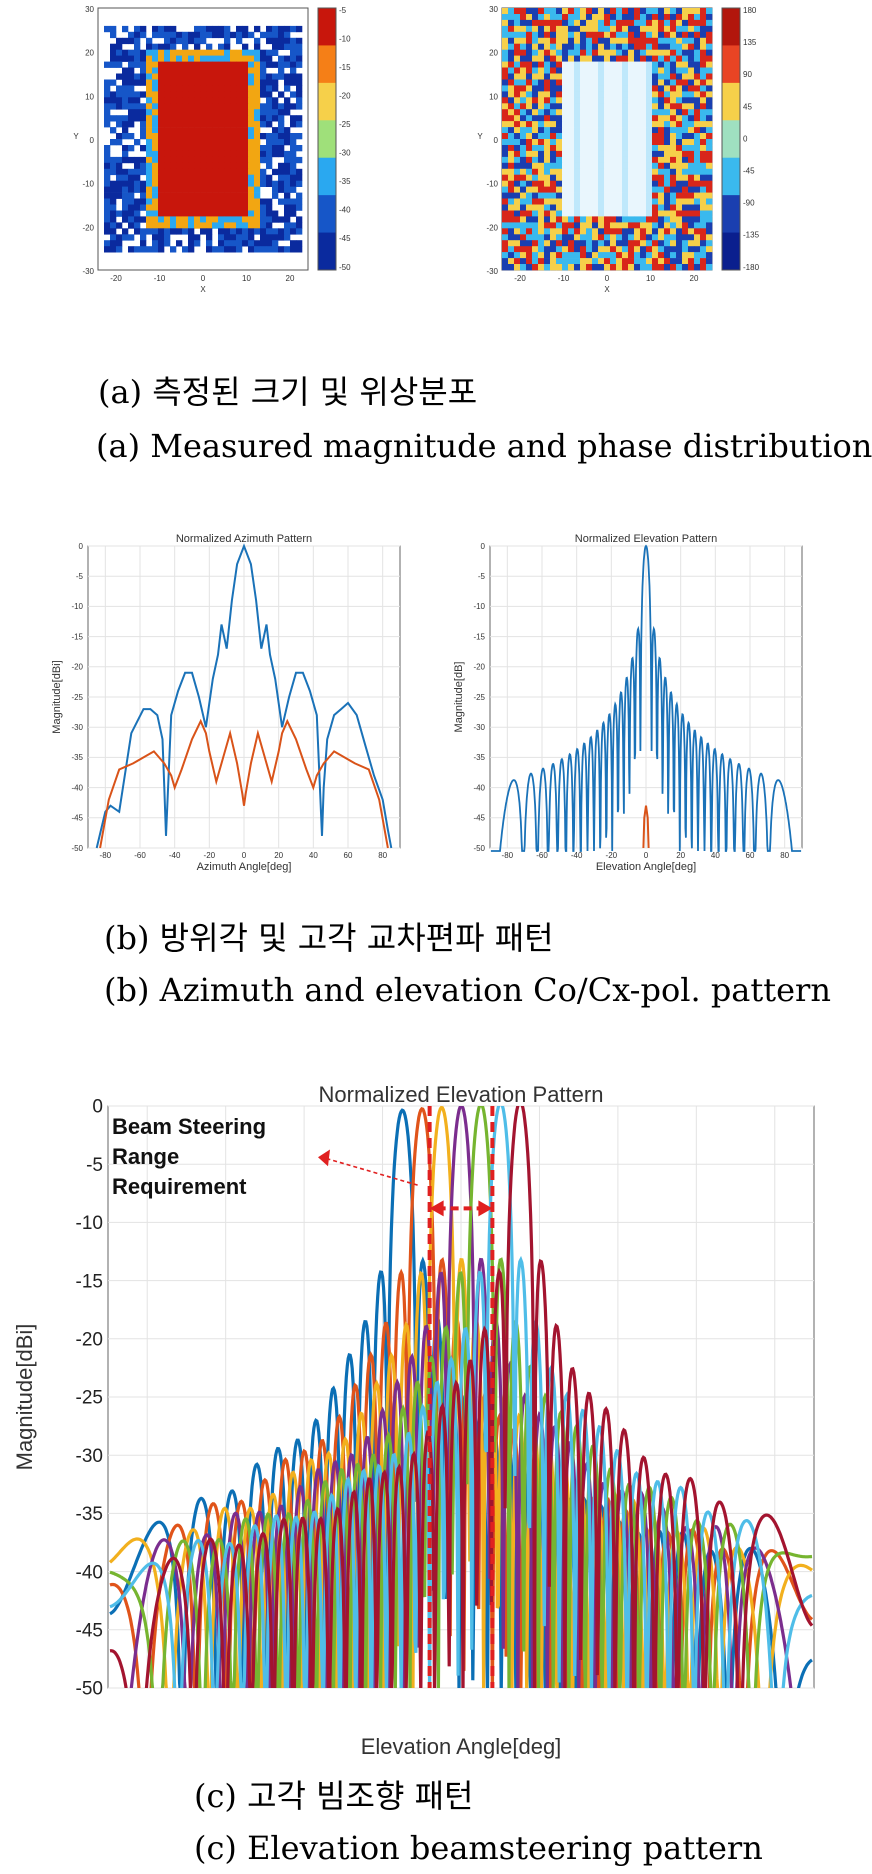  What do you see at coordinates (749, 203) in the screenshot?
I see `colorbar-tick-label: -90` at bounding box center [749, 203].